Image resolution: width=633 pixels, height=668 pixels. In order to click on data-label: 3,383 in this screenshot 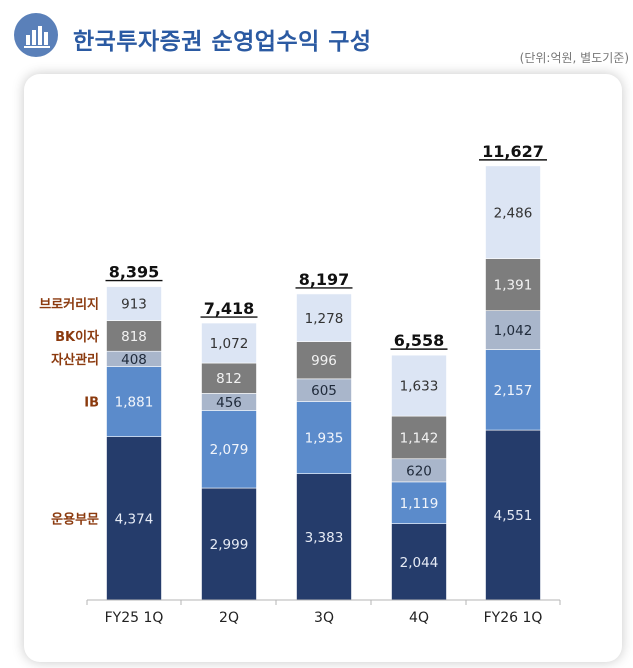, I will do `click(324, 538)`.